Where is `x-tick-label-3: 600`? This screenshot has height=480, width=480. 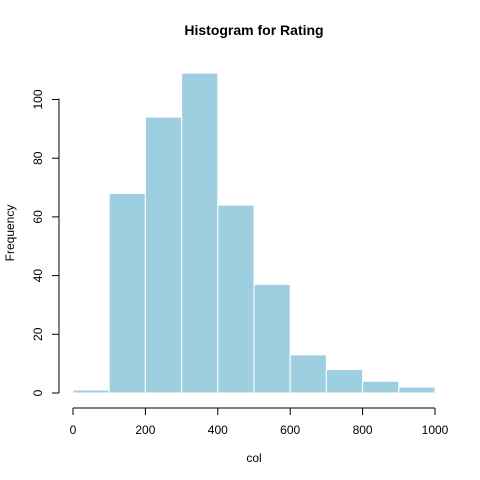 x-tick-label-3: 600 is located at coordinates (290, 430).